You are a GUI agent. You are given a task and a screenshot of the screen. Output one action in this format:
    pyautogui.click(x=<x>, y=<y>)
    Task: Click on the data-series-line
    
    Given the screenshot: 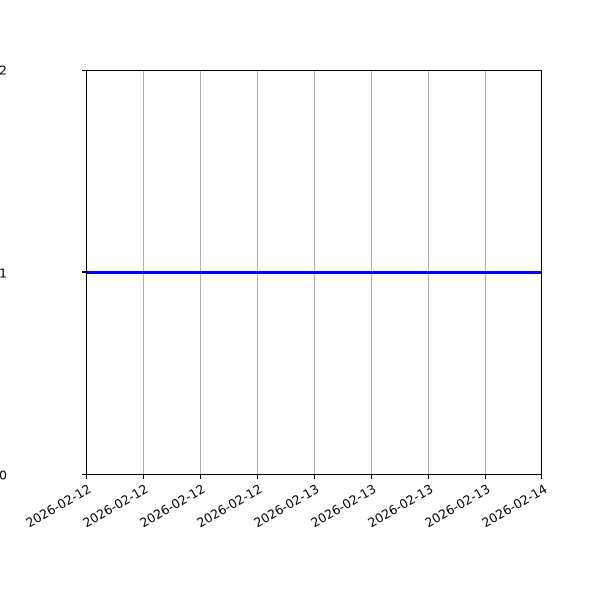 What is the action you would take?
    pyautogui.click(x=314, y=272)
    